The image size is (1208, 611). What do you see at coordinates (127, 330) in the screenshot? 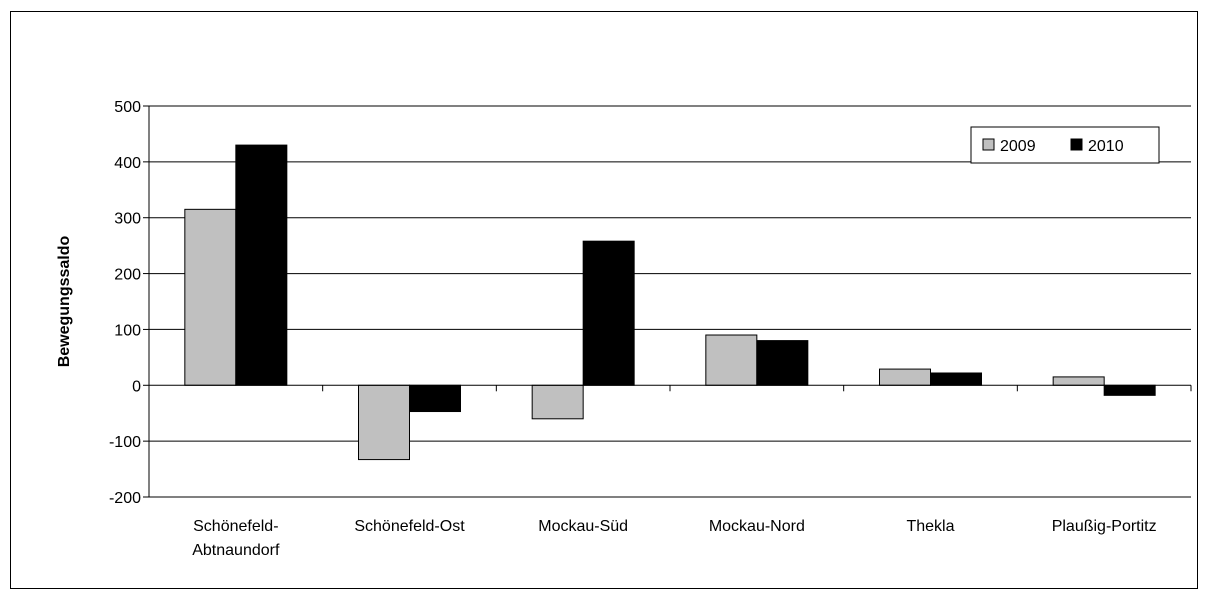
I see `y-tick-label: 100` at bounding box center [127, 330].